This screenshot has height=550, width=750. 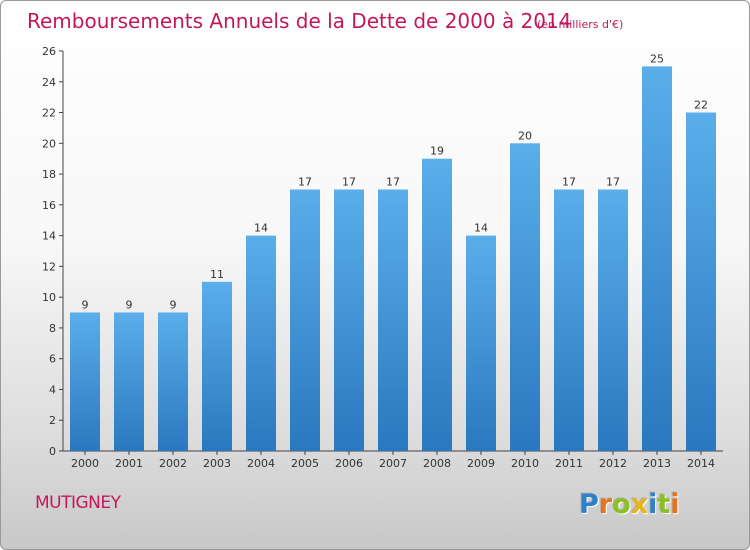 I want to click on x-tick-label: 2000, so click(x=85, y=463).